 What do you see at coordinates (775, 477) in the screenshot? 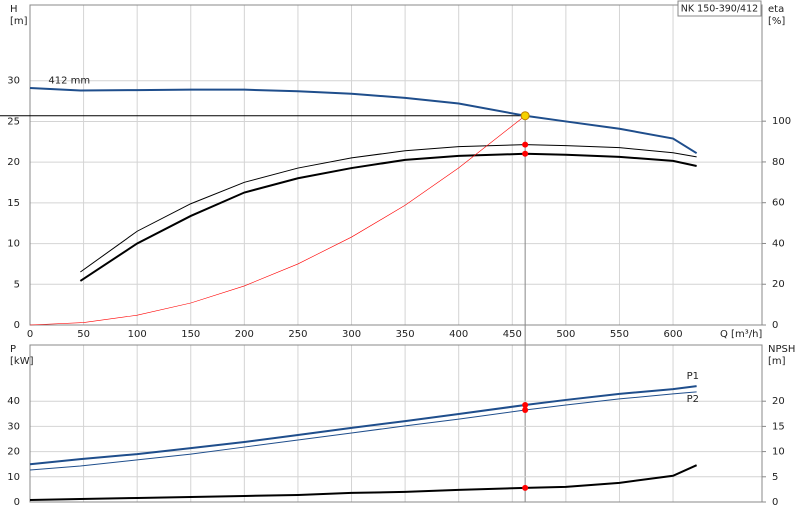
I see `y2-tick-label: 5` at bounding box center [775, 477].